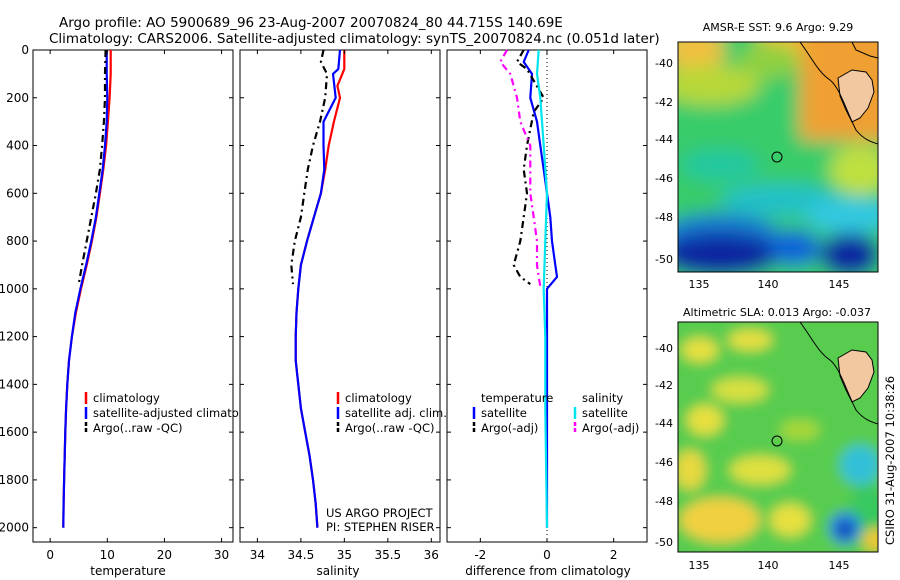 The width and height of the screenshot is (900, 580). Describe the element at coordinates (17, 241) in the screenshot. I see `y-tick-label: 800` at that location.